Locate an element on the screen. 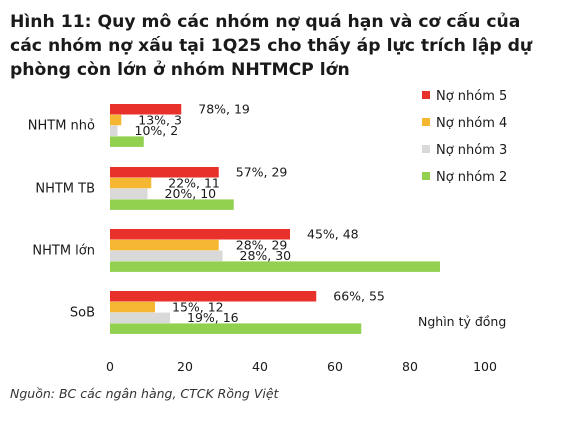  category-label-nhtm-nho: NHTM nhỏ is located at coordinates (61, 126).